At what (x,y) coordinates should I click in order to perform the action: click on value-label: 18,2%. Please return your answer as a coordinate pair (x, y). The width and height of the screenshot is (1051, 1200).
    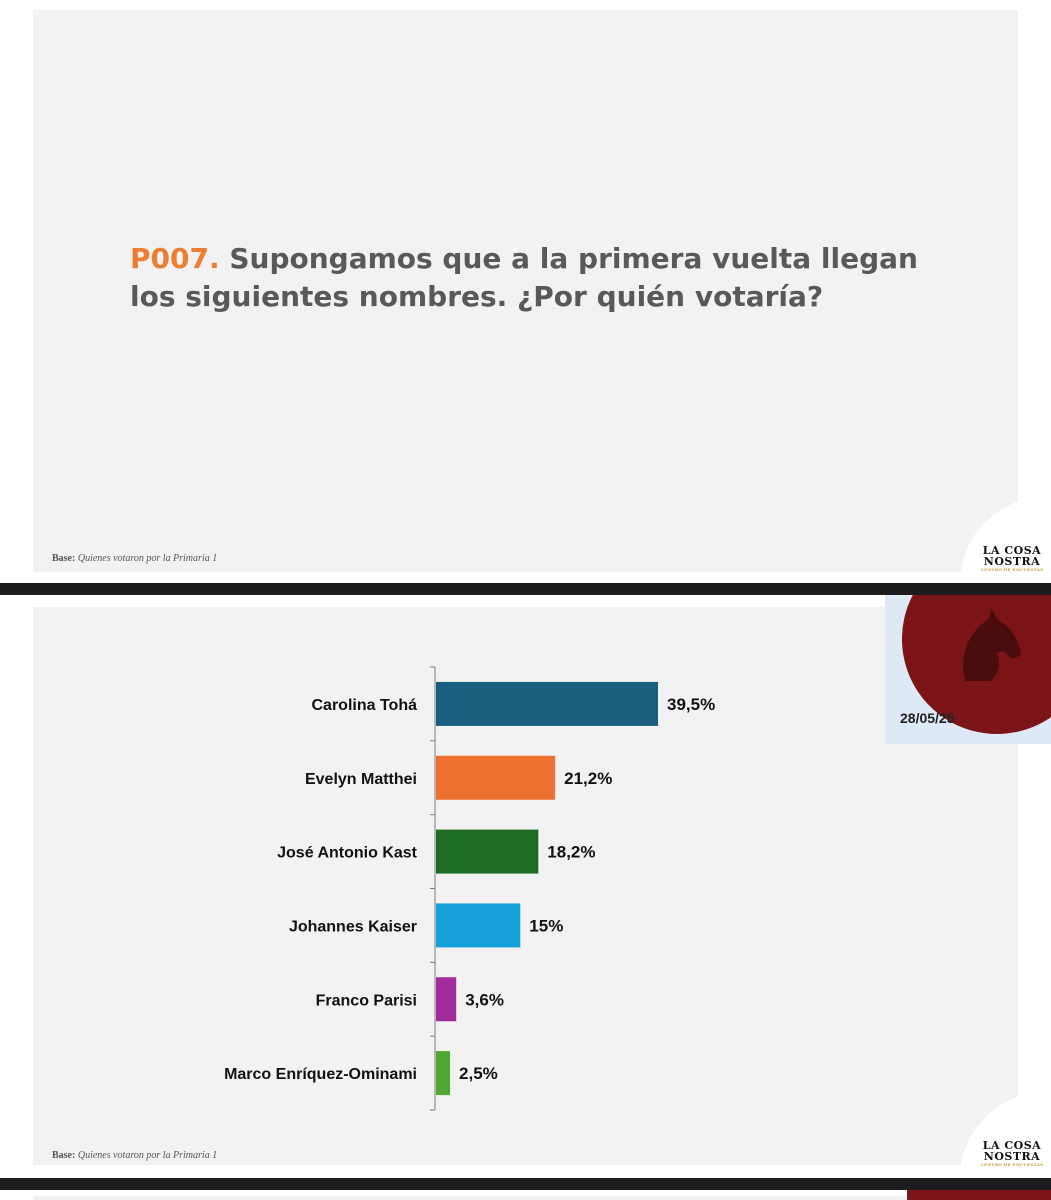
    Looking at the image, I should click on (571, 852).